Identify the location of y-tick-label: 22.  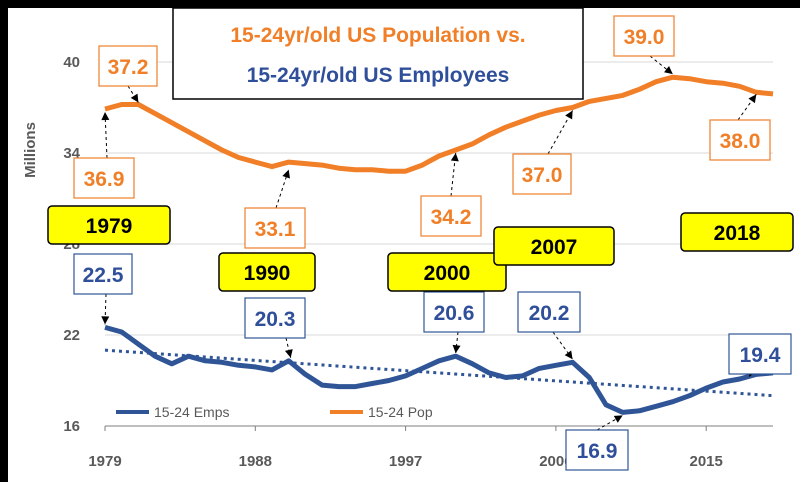
(71, 335).